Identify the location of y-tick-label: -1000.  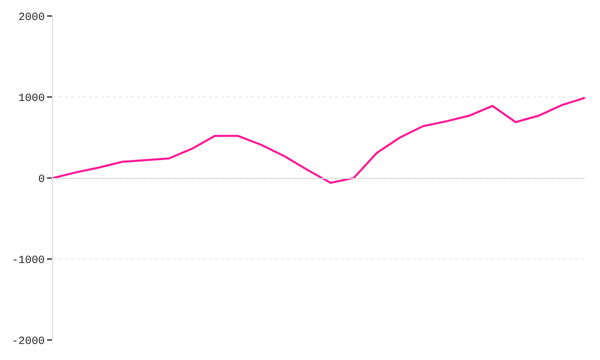
(28, 260).